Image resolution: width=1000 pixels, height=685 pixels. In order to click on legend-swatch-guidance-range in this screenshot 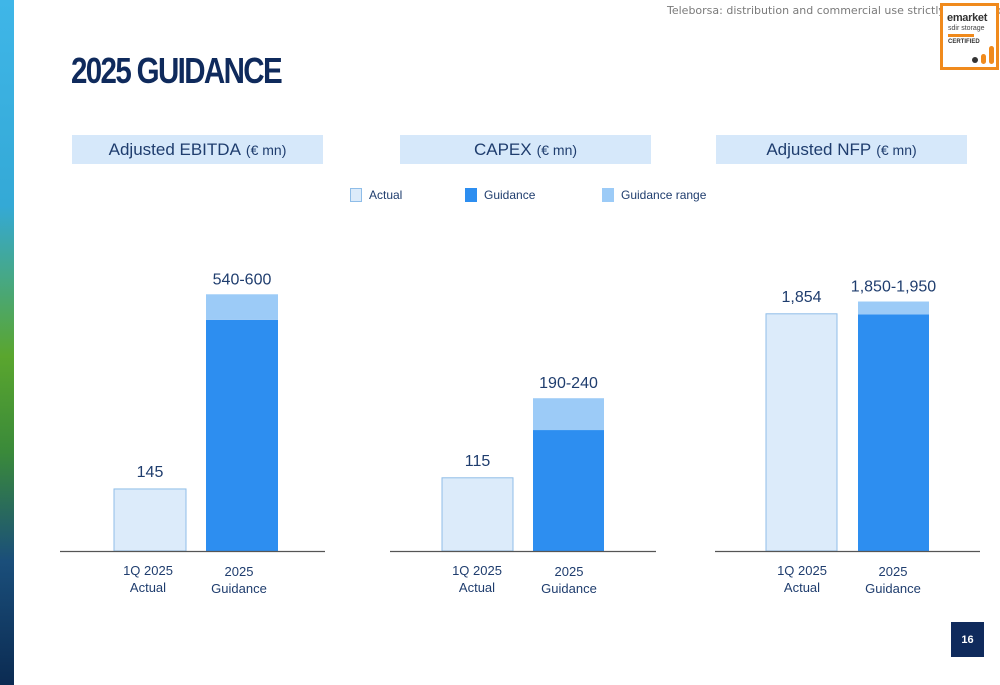, I will do `click(608, 195)`.